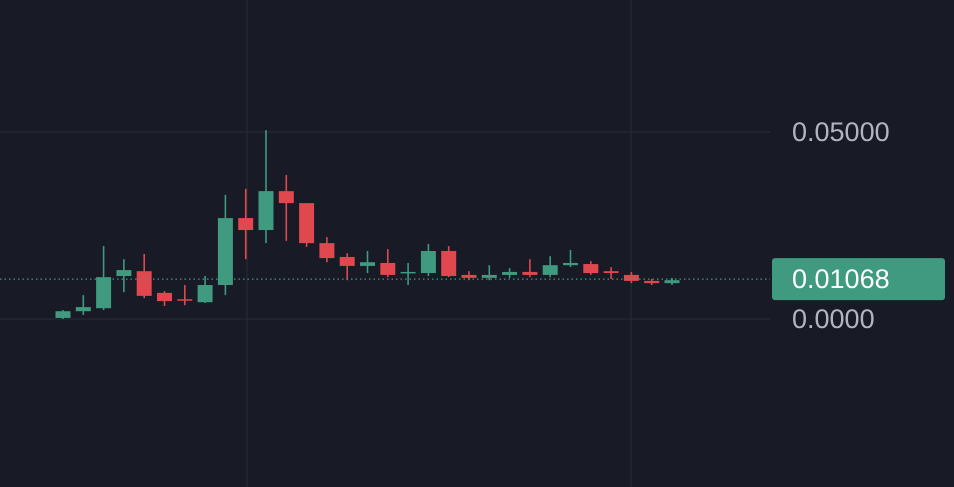 The height and width of the screenshot is (487, 954). What do you see at coordinates (841, 279) in the screenshot?
I see `last-price-label: 0.01068` at bounding box center [841, 279].